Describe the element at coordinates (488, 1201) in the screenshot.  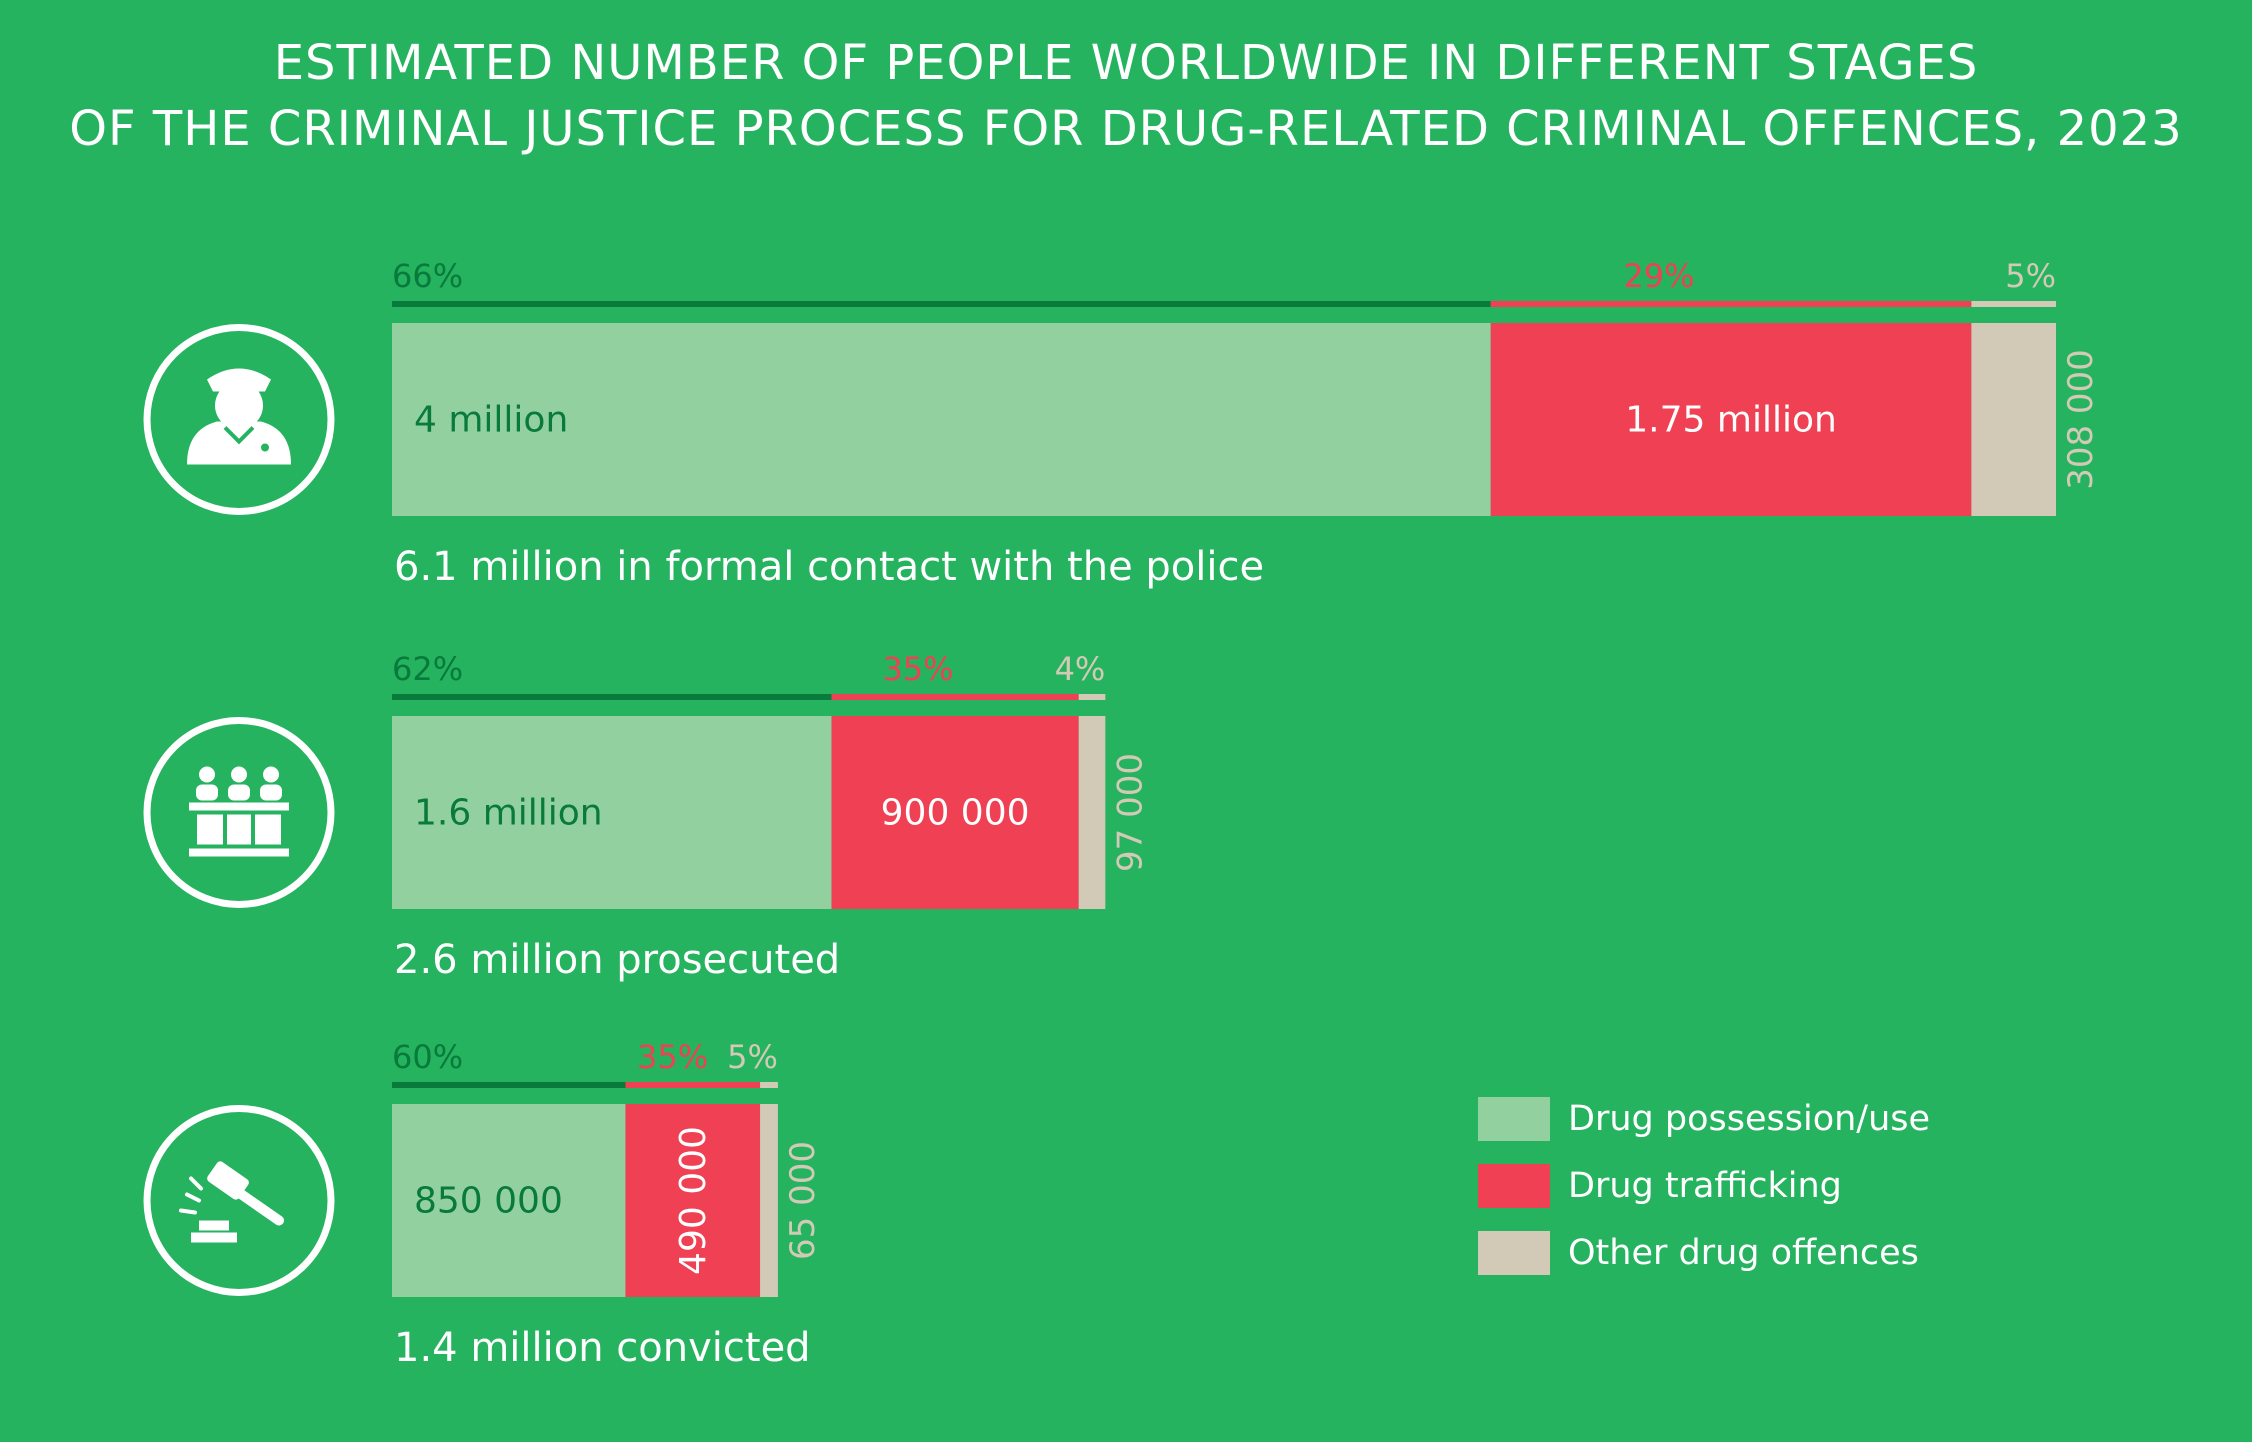
I see `value-label-possession: 850 000` at that location.